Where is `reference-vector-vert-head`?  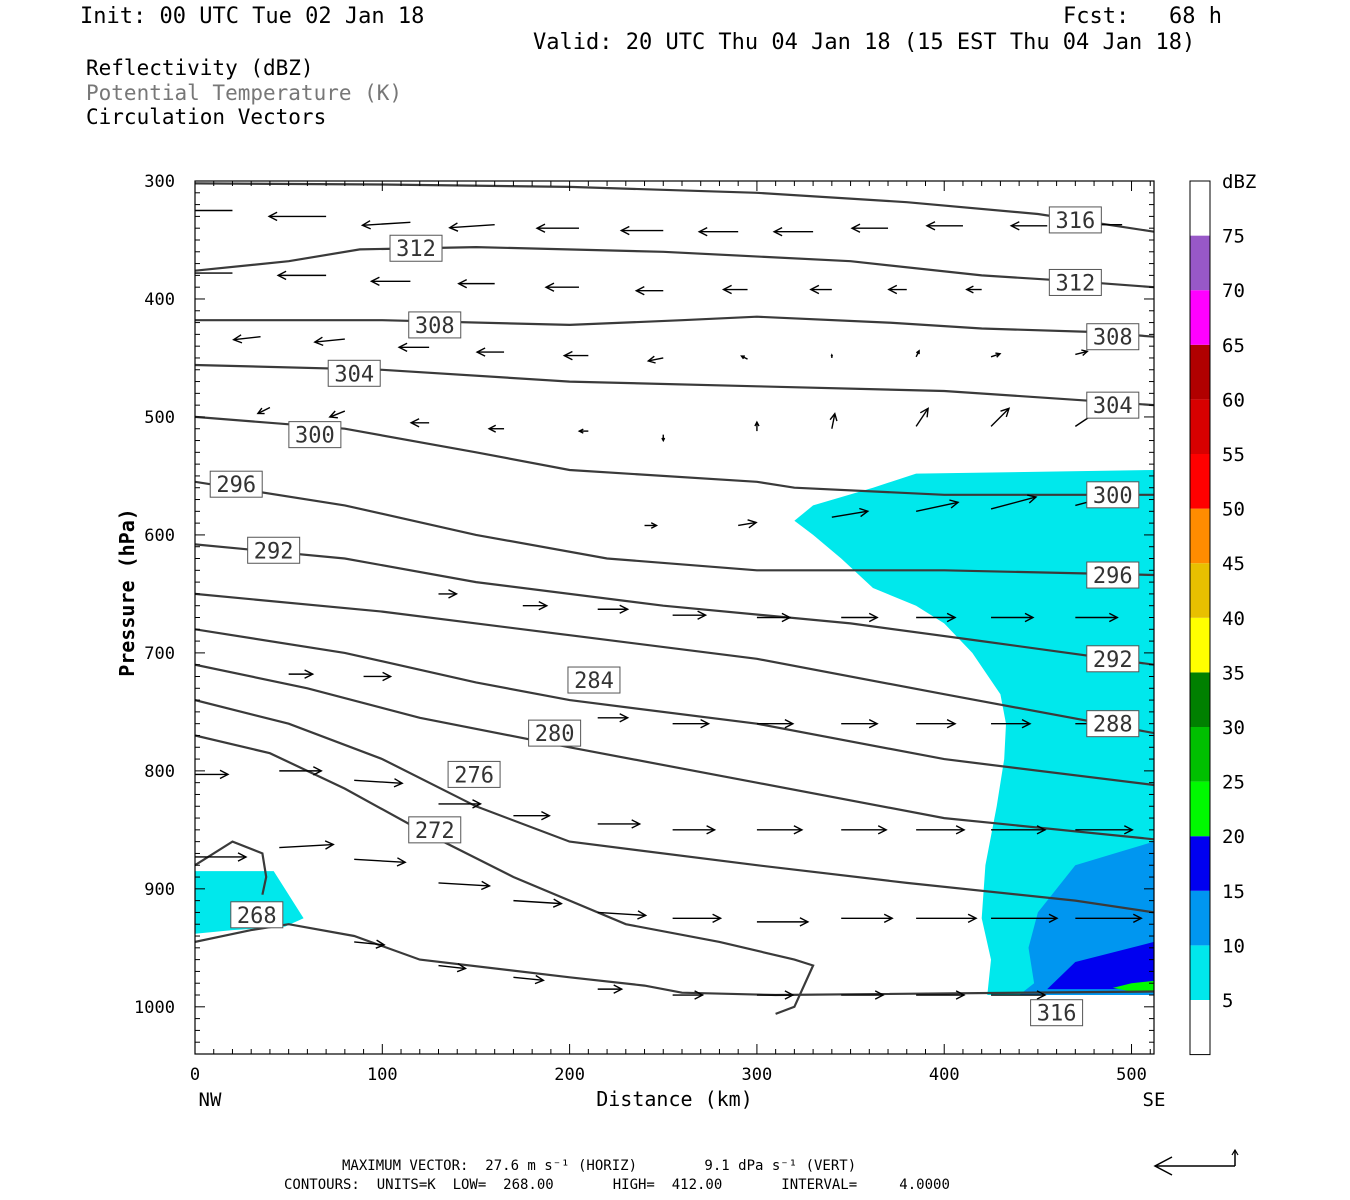 reference-vector-vert-head is located at coordinates (1235, 1152).